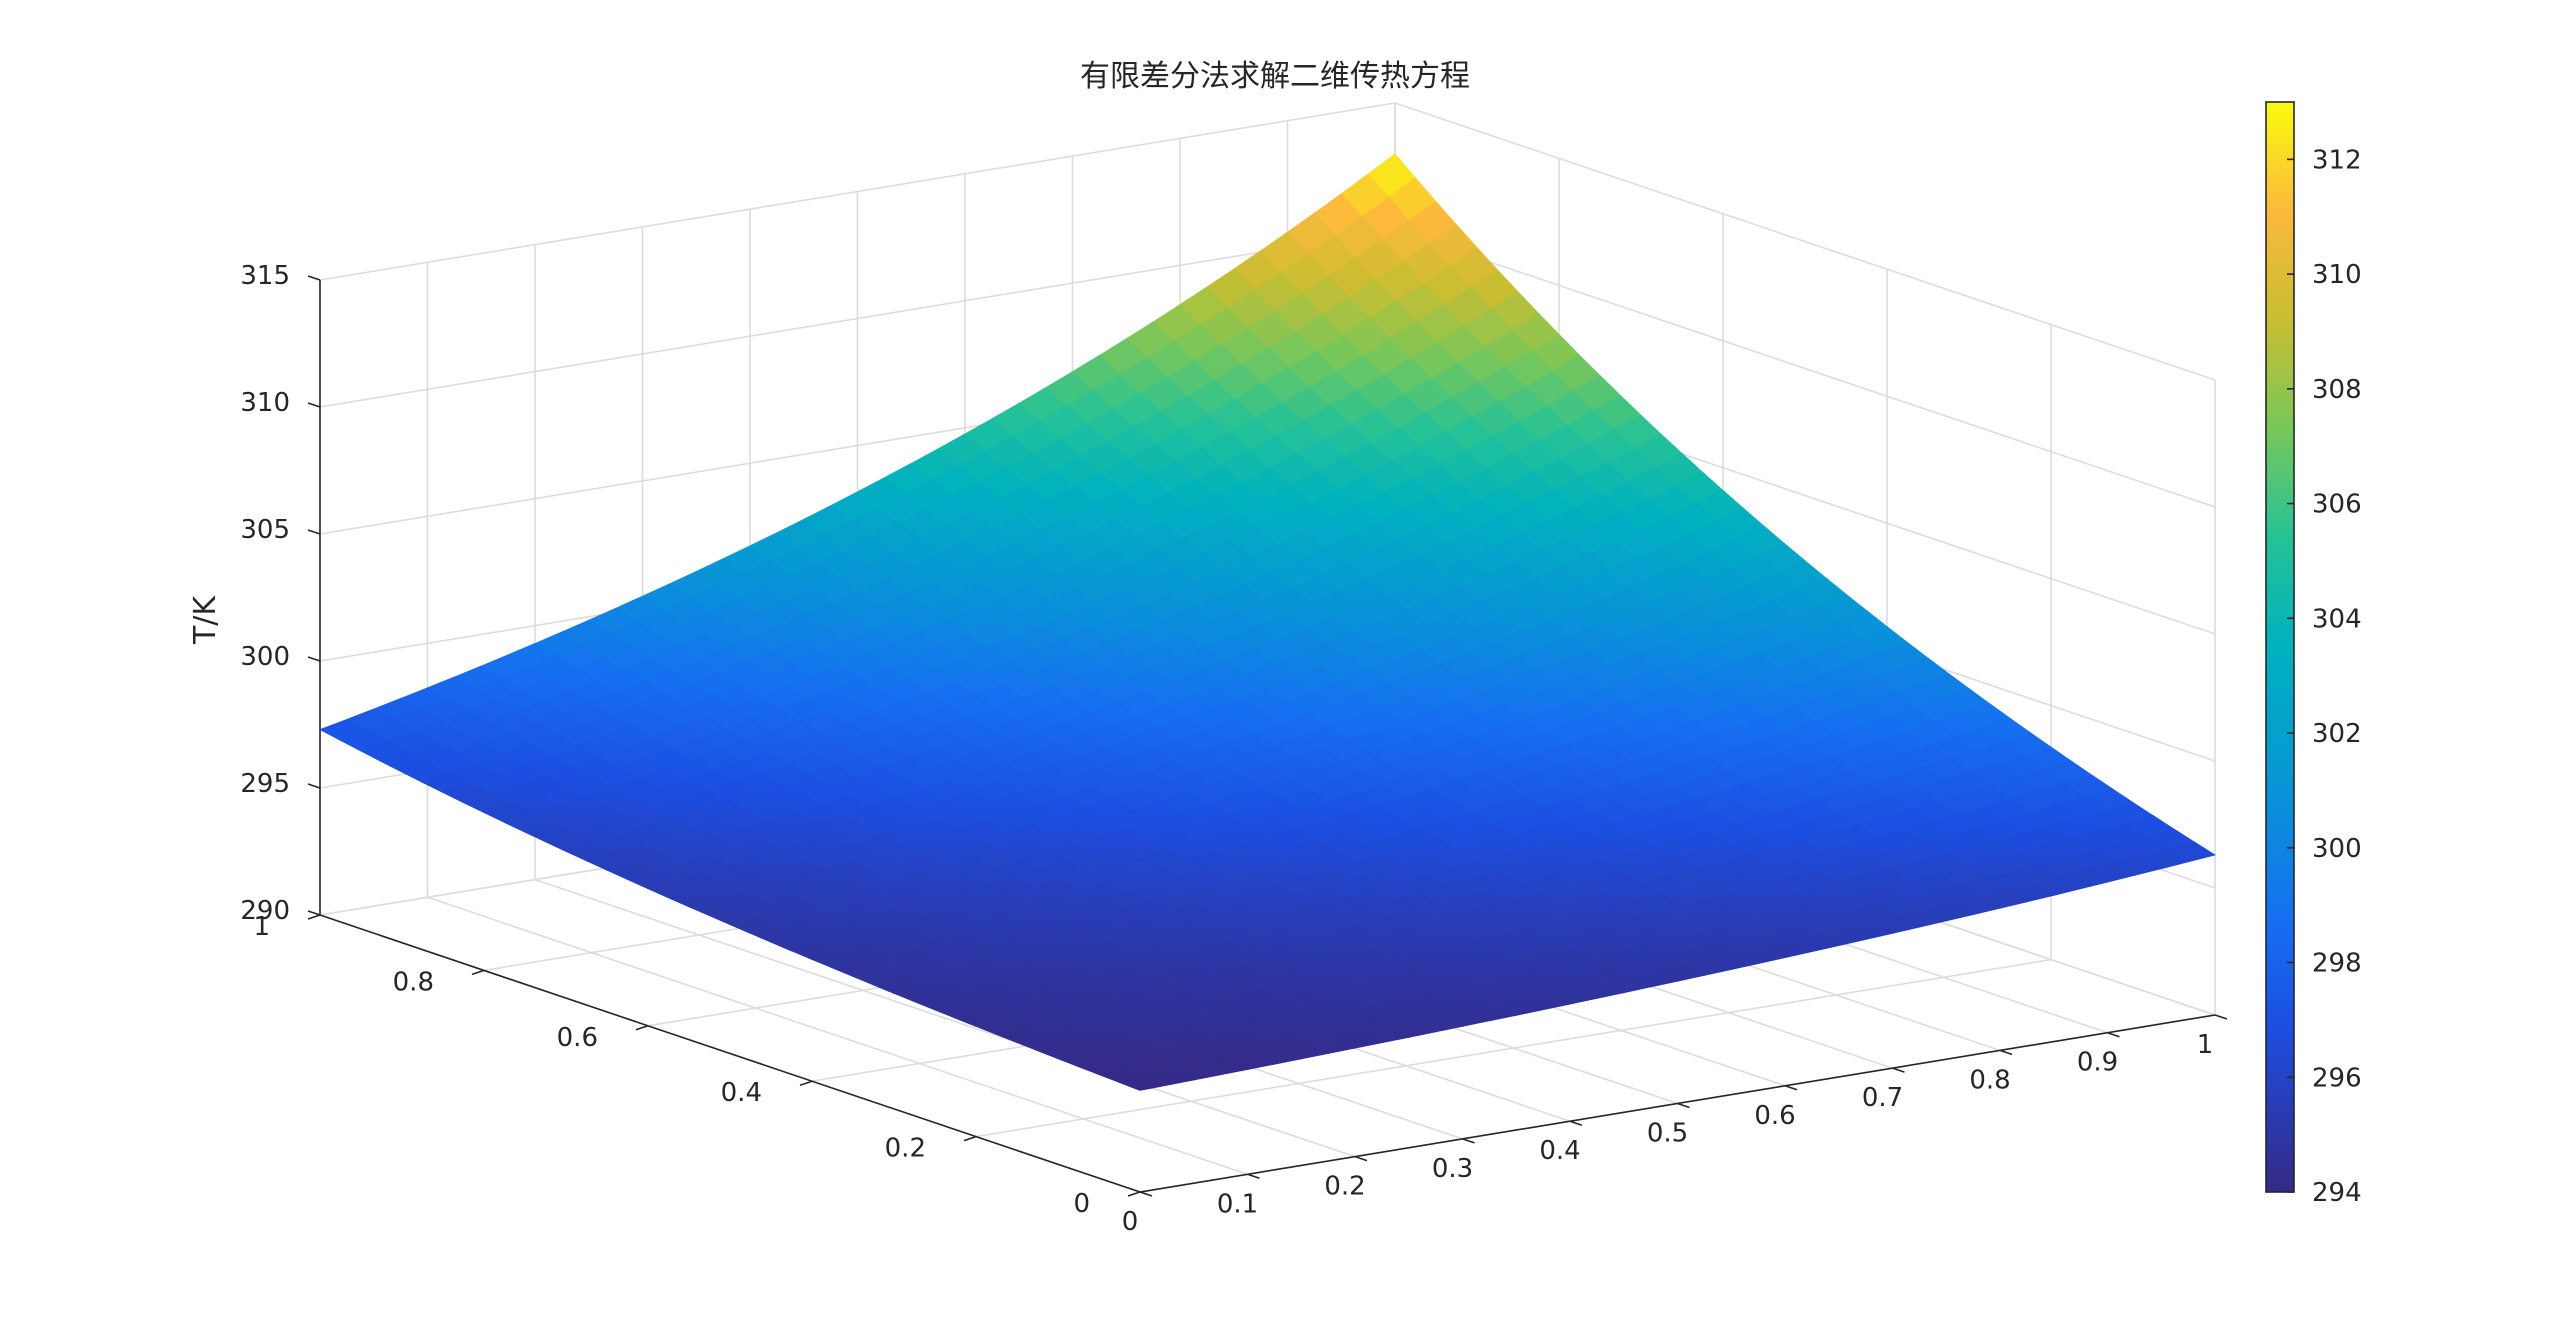 Image resolution: width=2560 pixels, height=1332 pixels. I want to click on colorbar-tick-label: 310, so click(2337, 275).